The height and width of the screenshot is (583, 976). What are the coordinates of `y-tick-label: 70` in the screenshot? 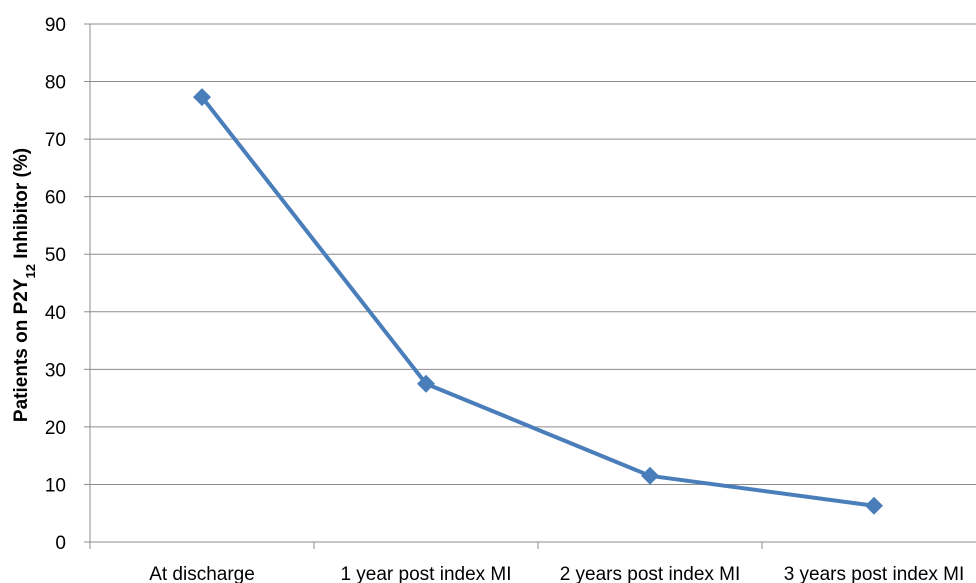 It's located at (55, 140).